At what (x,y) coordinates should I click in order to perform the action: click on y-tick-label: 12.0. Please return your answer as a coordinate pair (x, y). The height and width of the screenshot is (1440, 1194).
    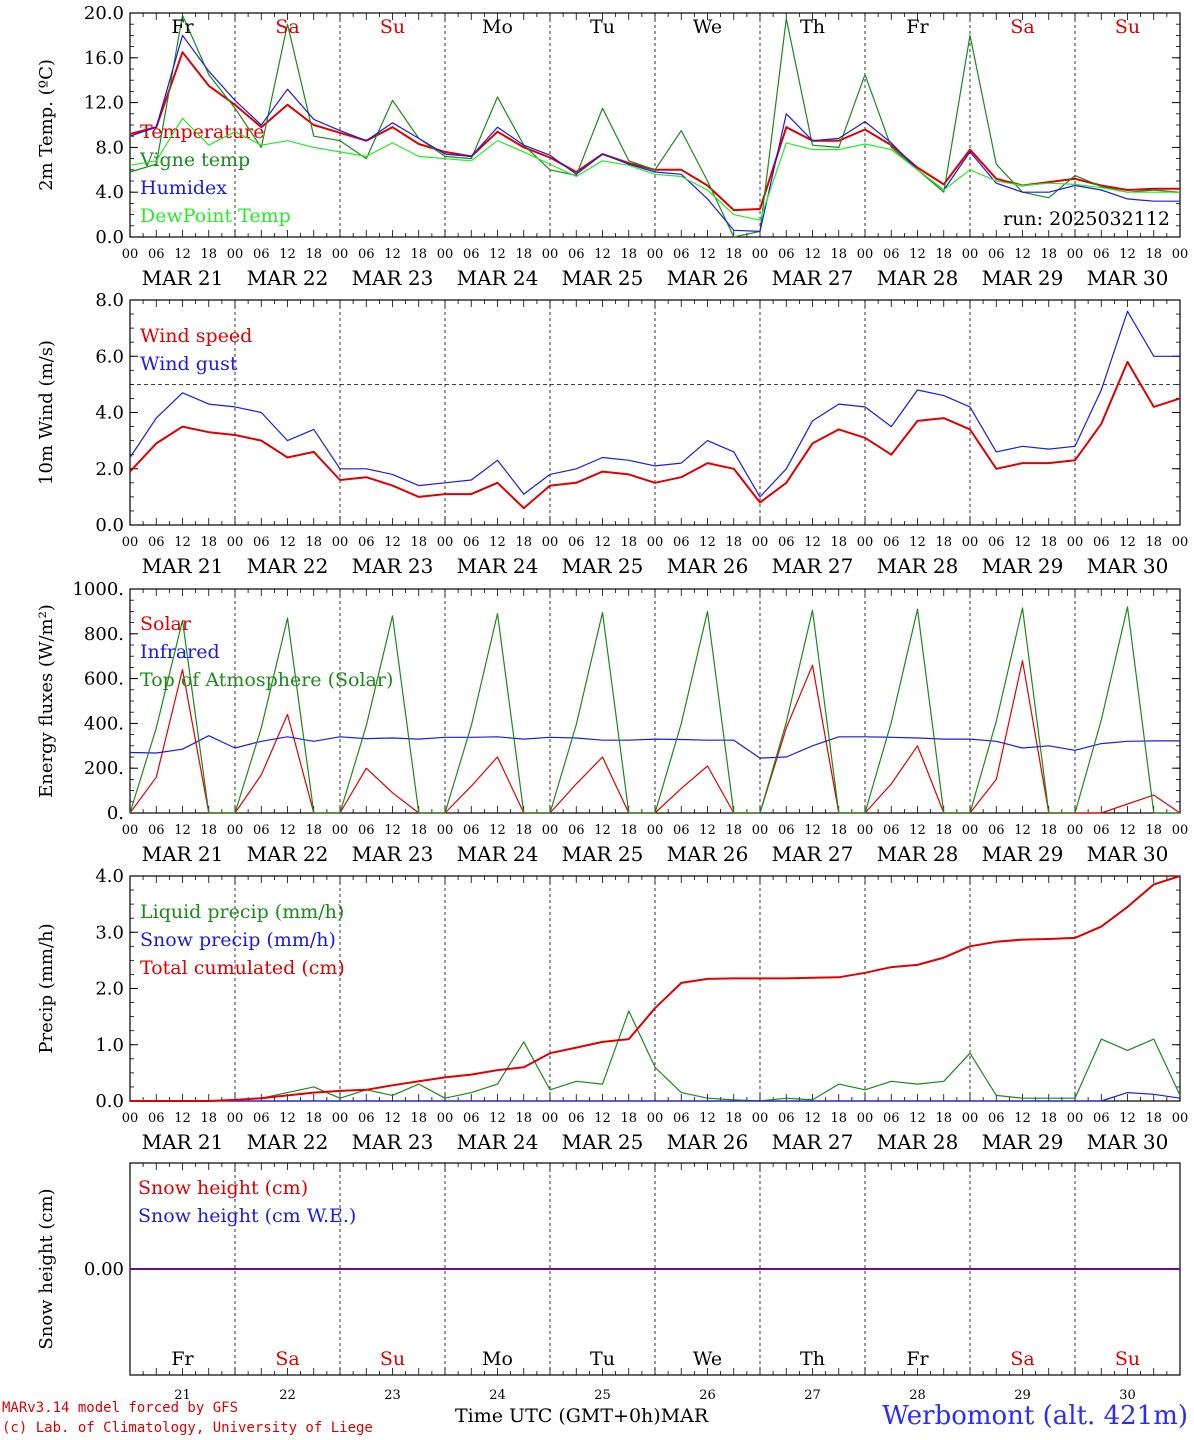
    Looking at the image, I should click on (104, 103).